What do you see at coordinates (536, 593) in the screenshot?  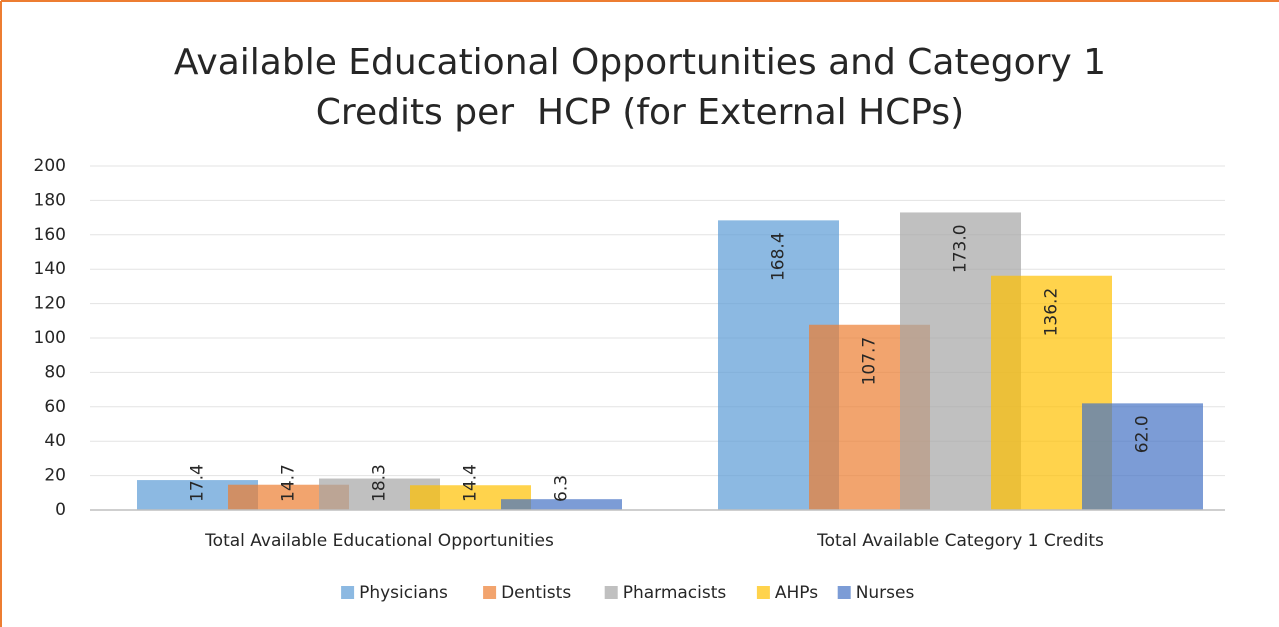 I see `legend-label: Dentists` at bounding box center [536, 593].